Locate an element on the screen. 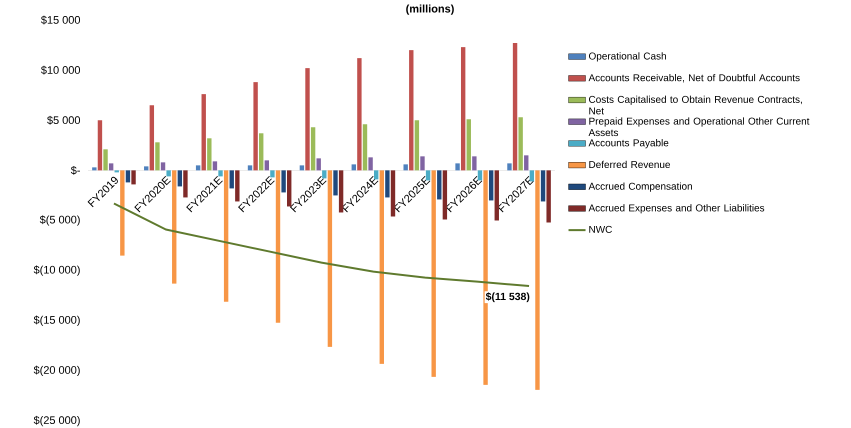  y-tick-label: $15 000 is located at coordinates (60, 20).